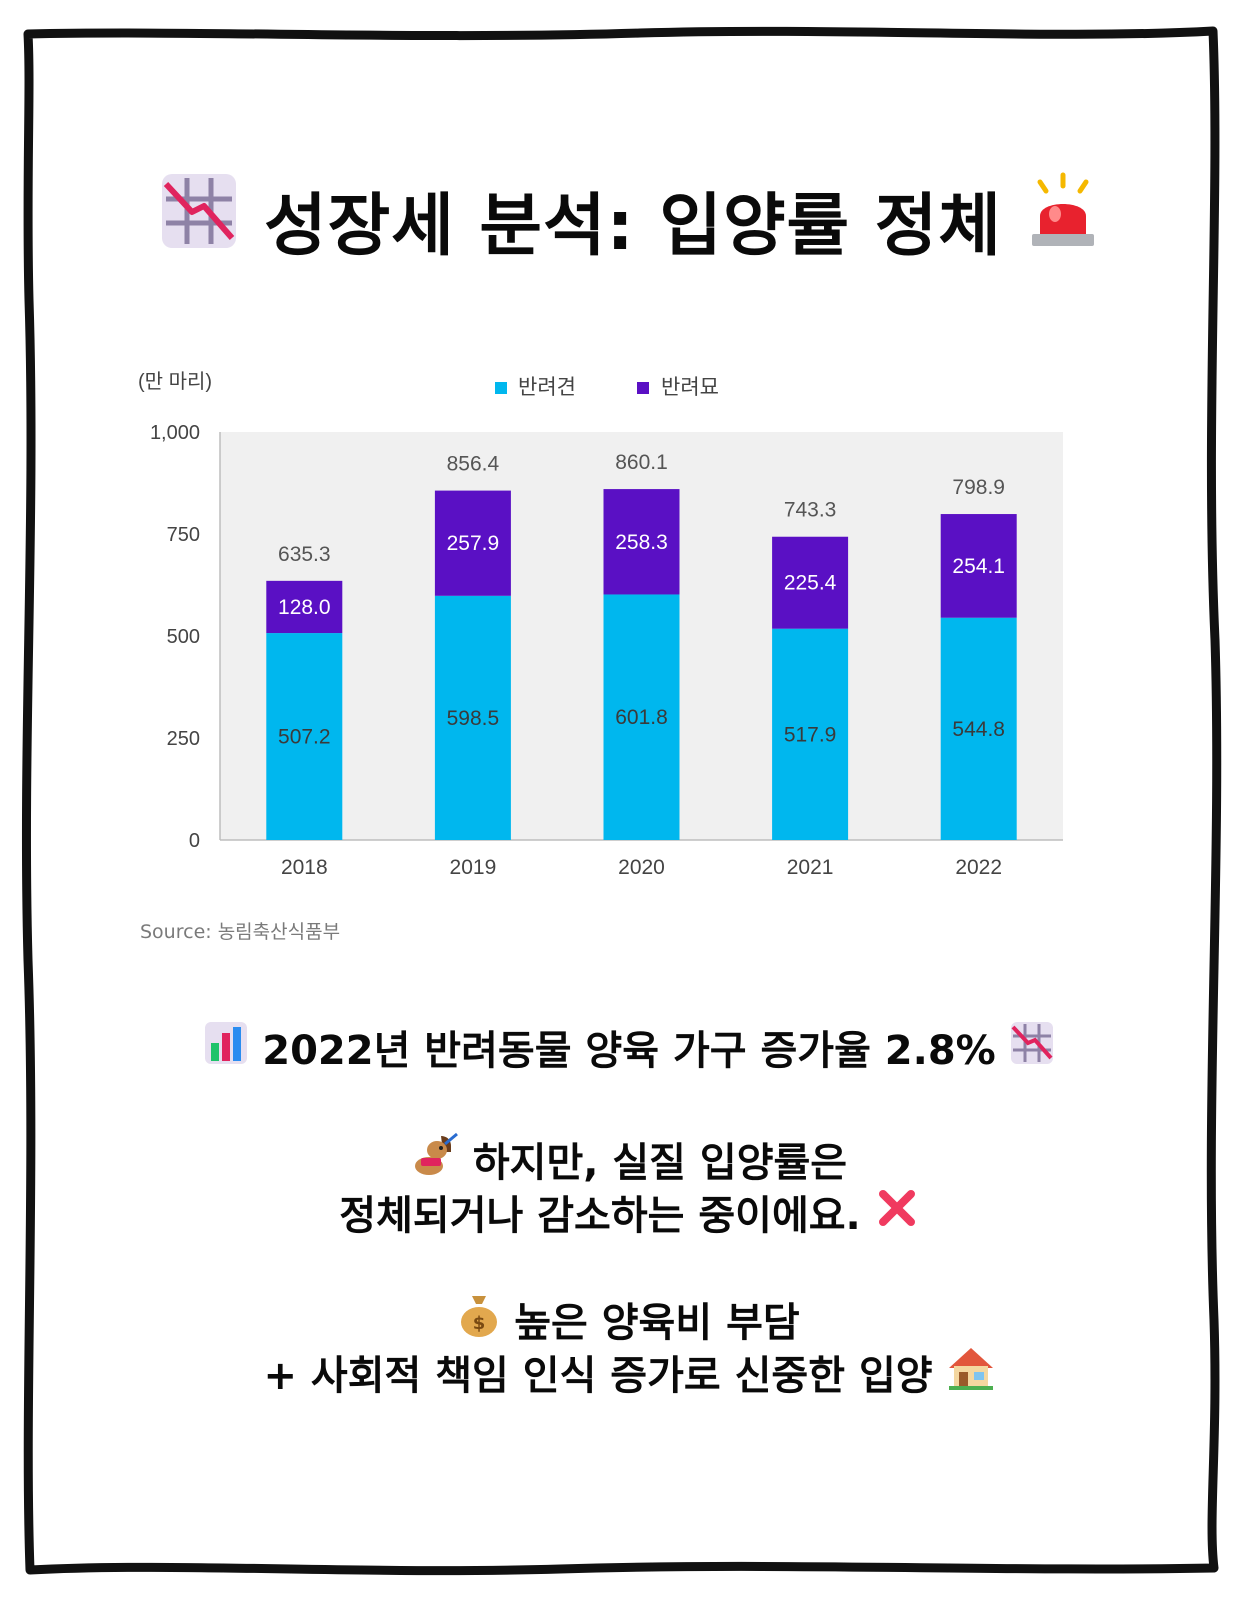 This screenshot has width=1258, height=1600. I want to click on cost-line-1: $ 높은 양육비 부담, so click(629, 1323).